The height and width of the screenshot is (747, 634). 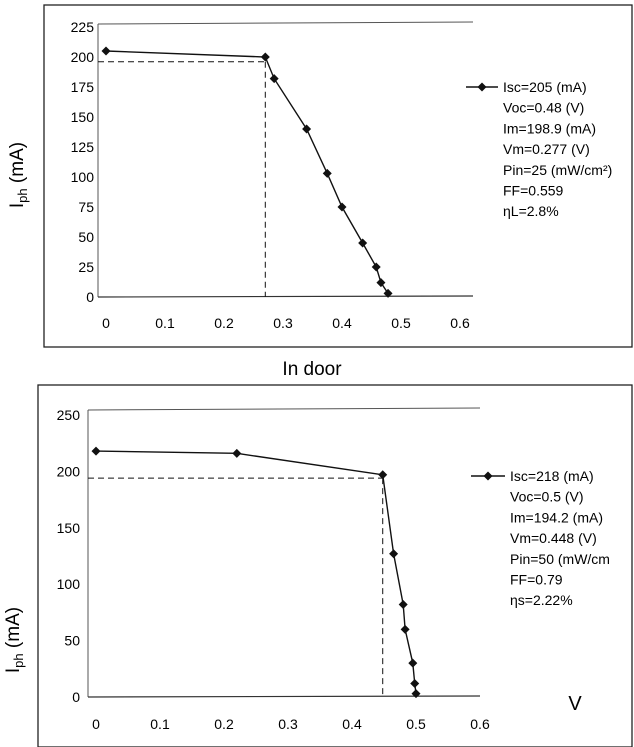 What do you see at coordinates (86, 207) in the screenshot?
I see `y-tick-label: 75` at bounding box center [86, 207].